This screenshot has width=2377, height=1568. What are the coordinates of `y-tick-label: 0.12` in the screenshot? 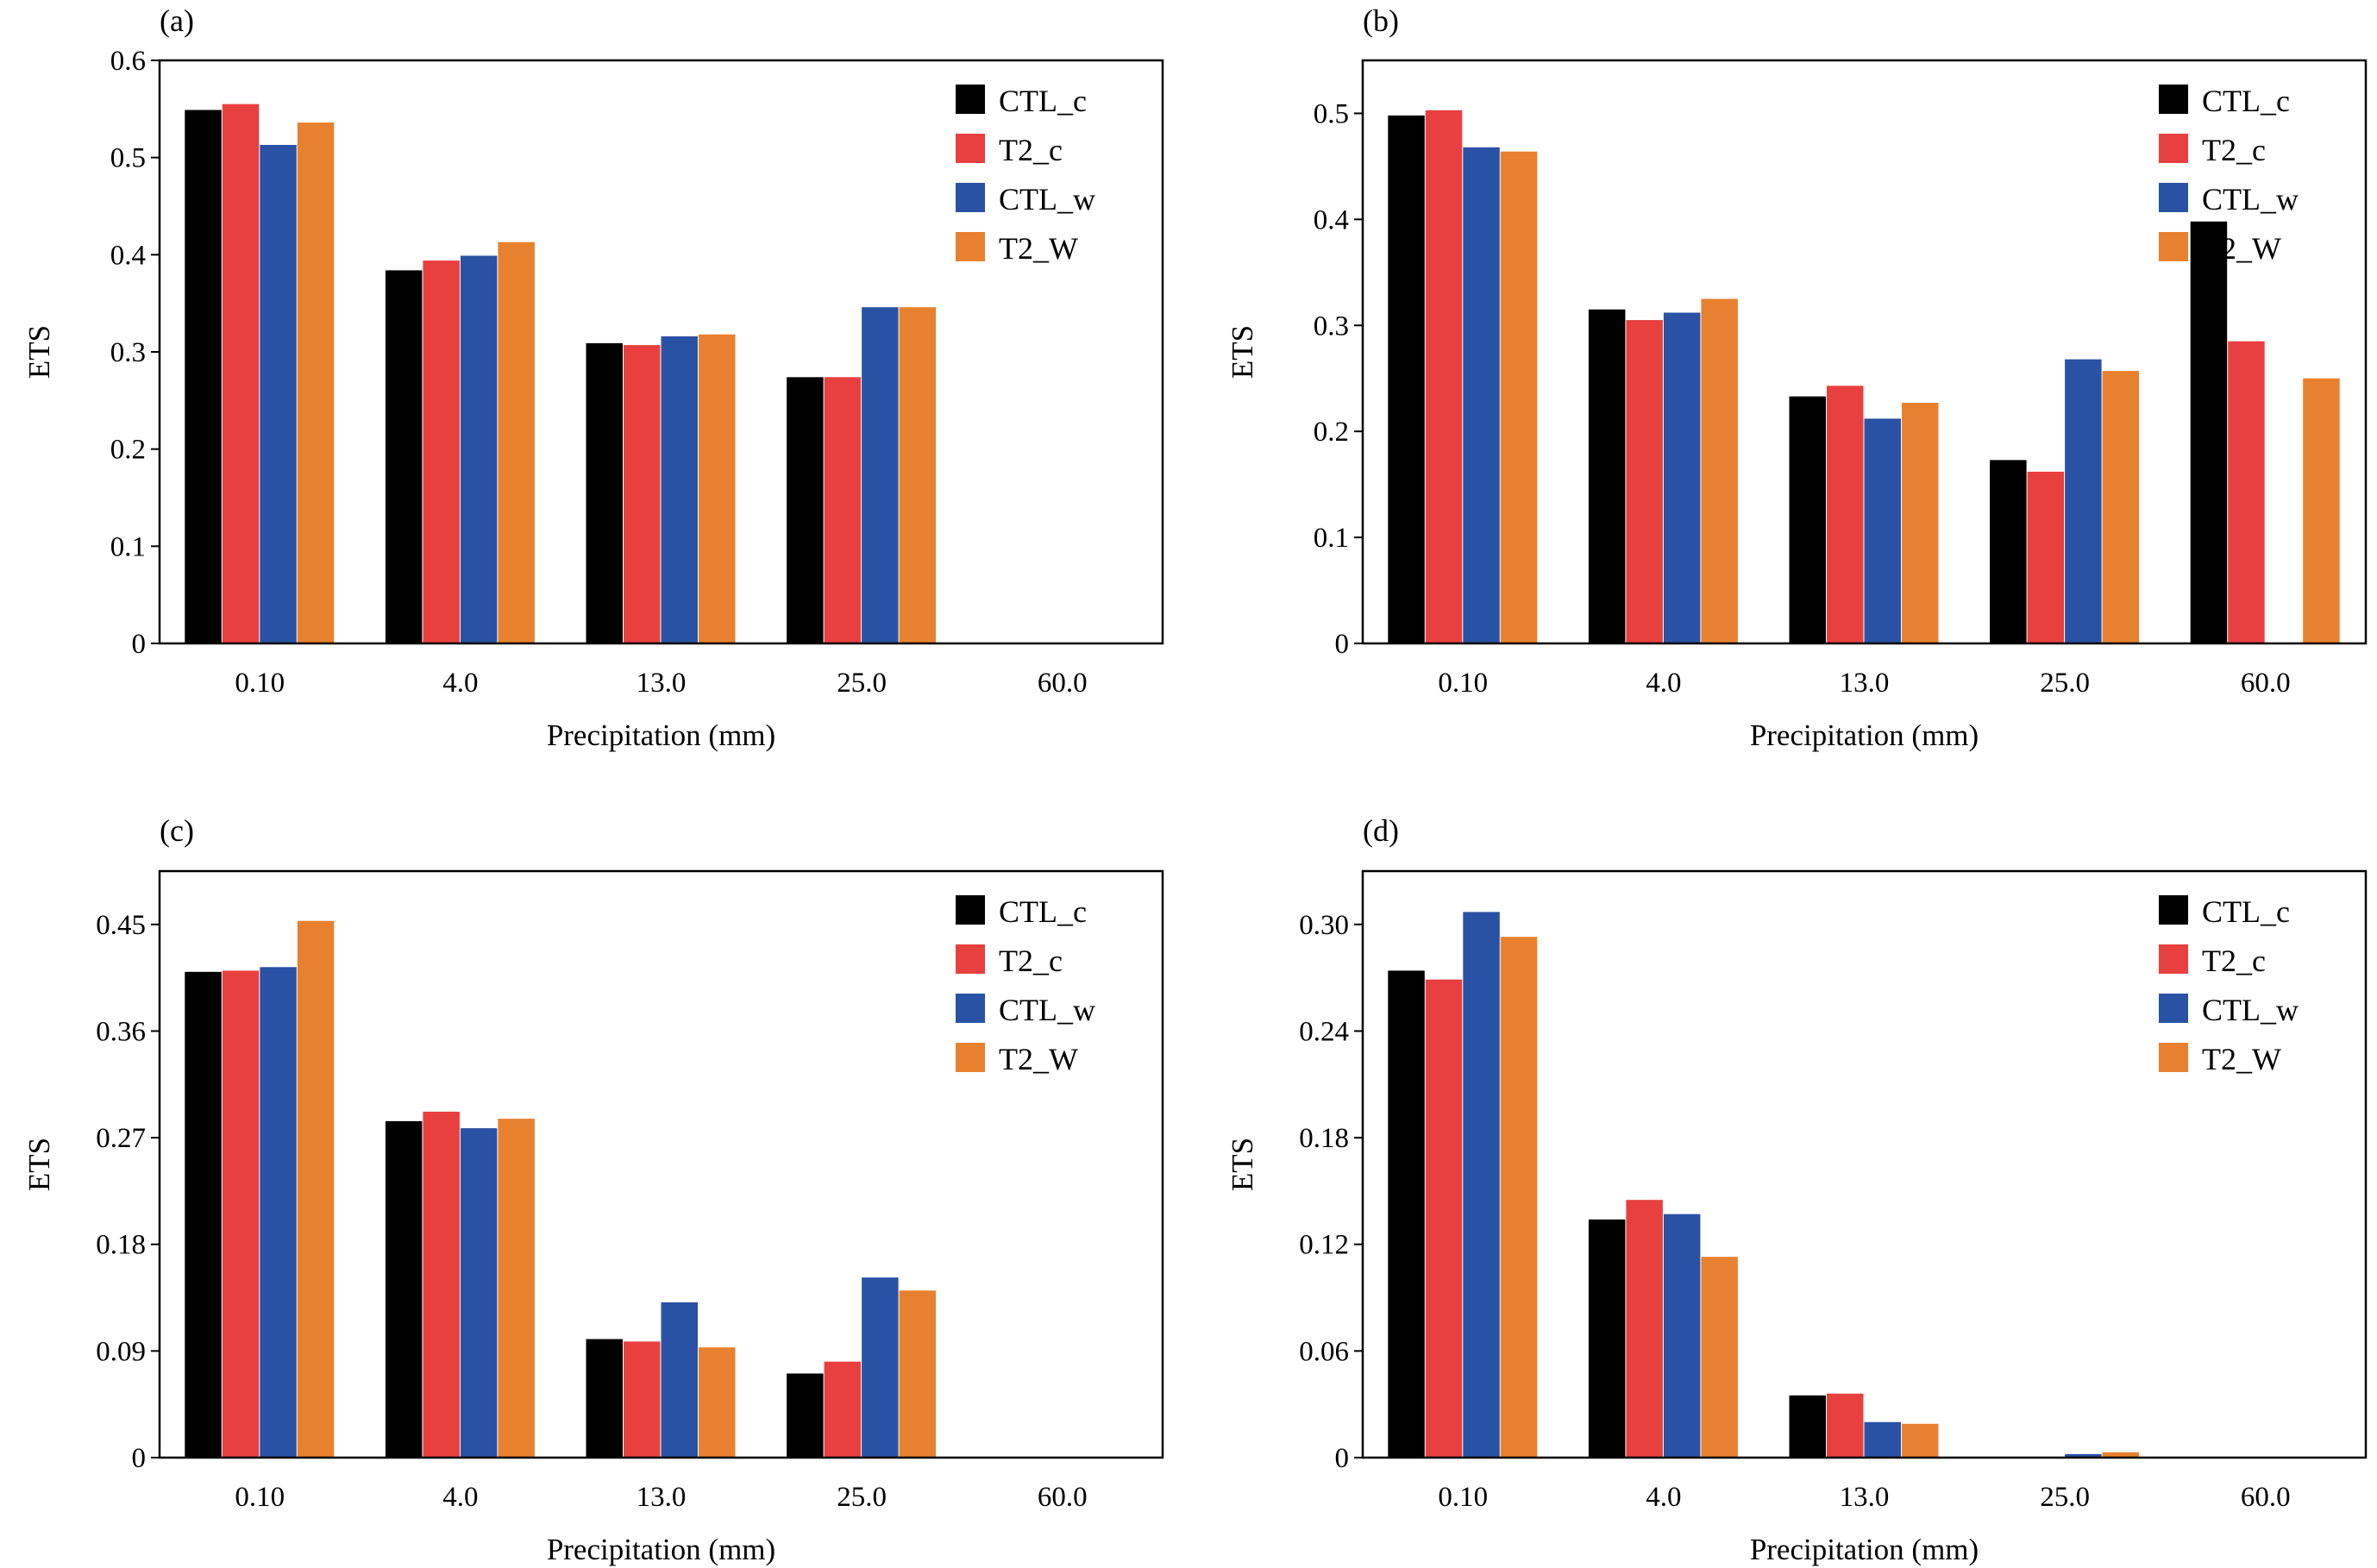 It's located at (1324, 1245).